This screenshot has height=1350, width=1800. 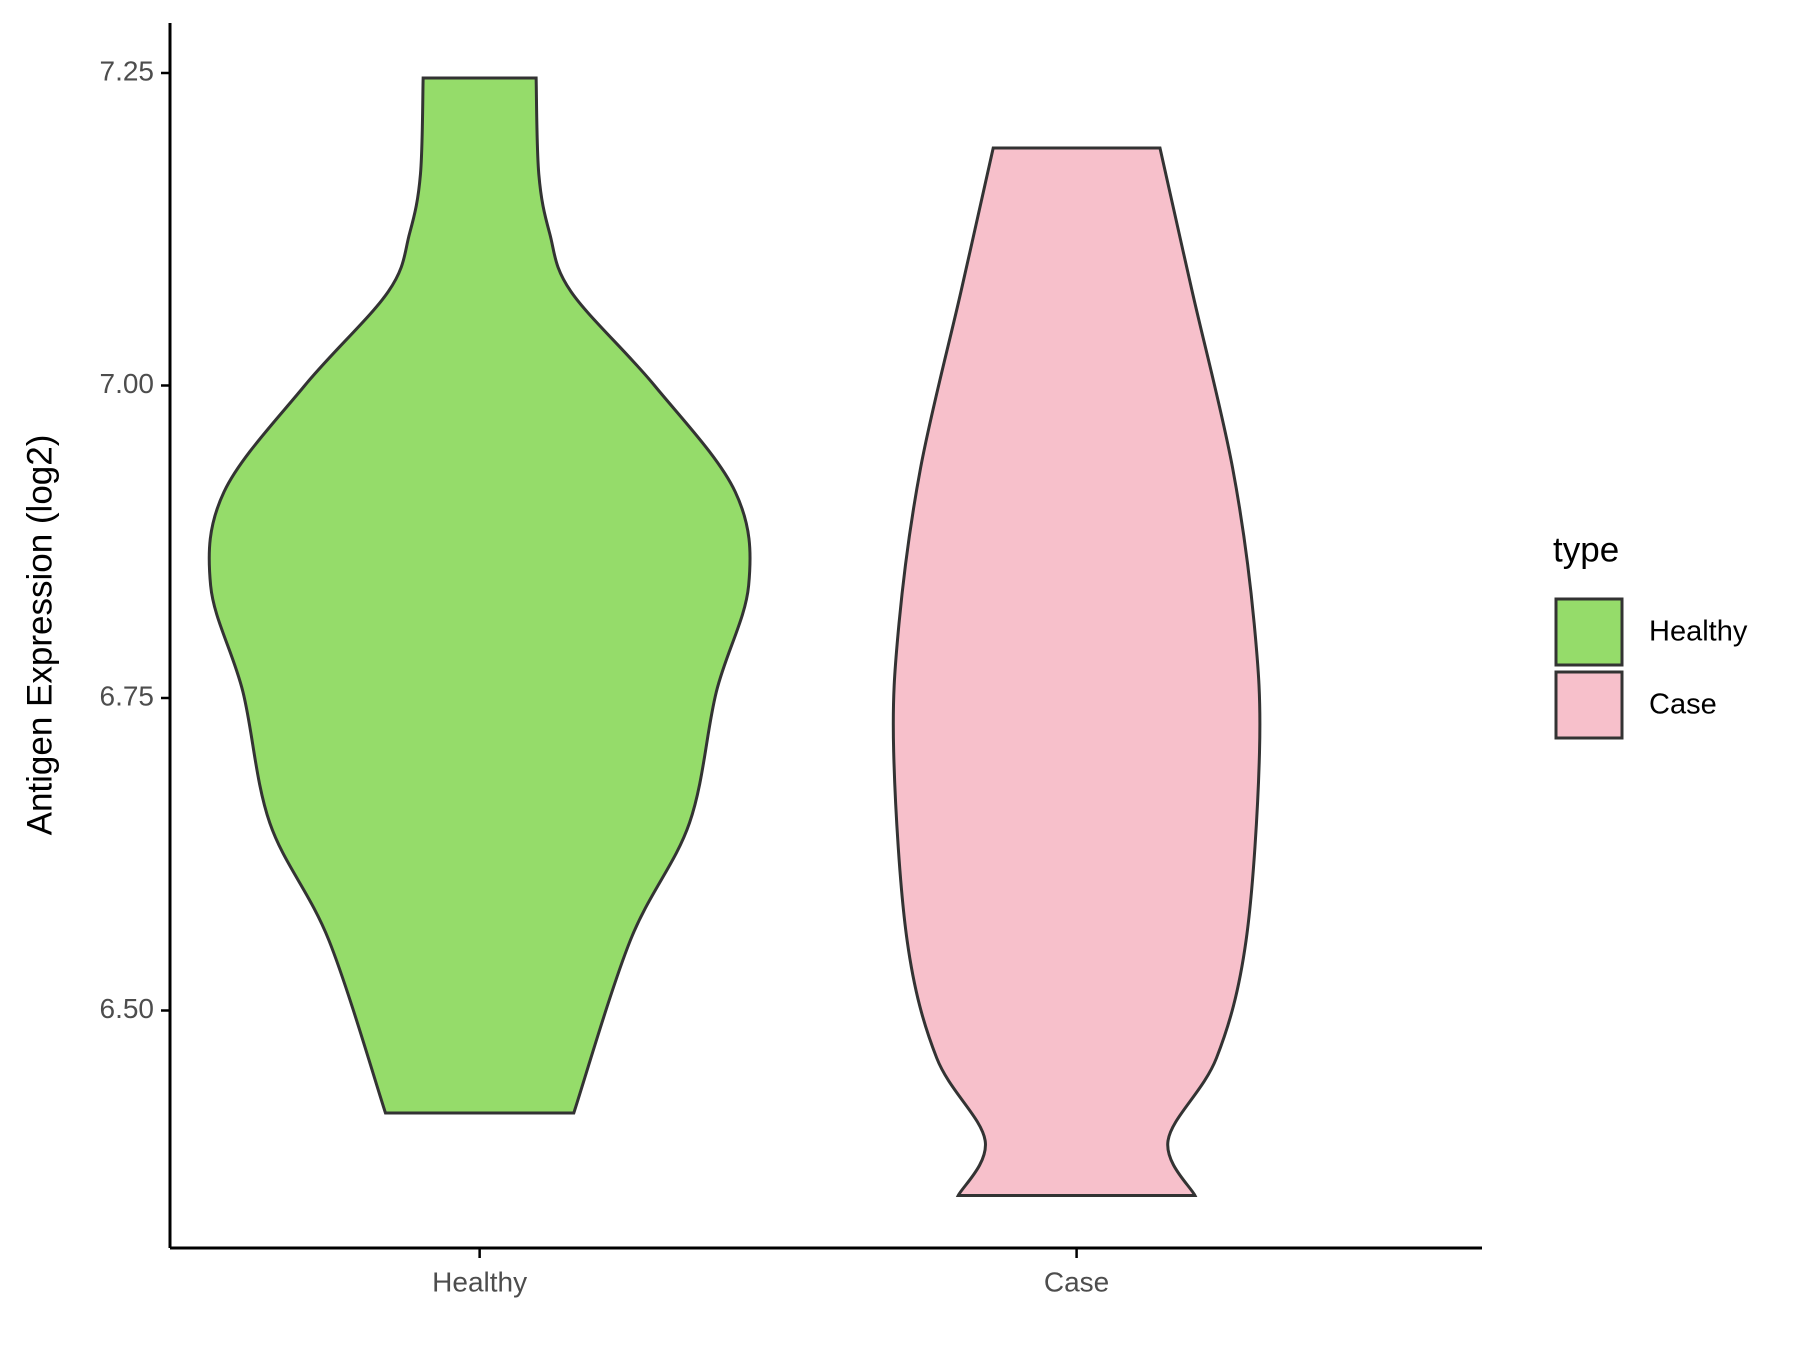 I want to click on x-tick-label: Healthy, so click(x=479, y=1281).